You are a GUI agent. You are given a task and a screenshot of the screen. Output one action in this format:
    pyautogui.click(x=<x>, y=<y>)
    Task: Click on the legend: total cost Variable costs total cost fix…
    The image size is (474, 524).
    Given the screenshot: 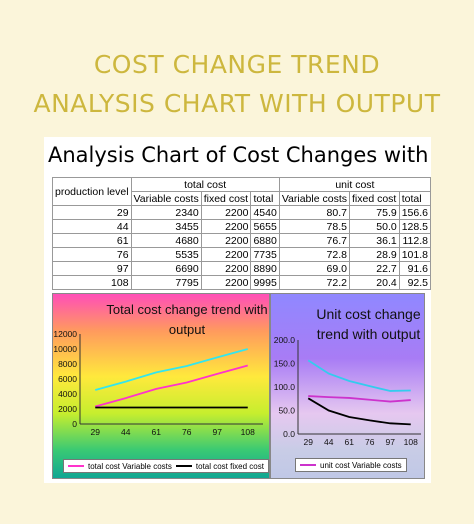 What is the action you would take?
    pyautogui.click(x=166, y=466)
    